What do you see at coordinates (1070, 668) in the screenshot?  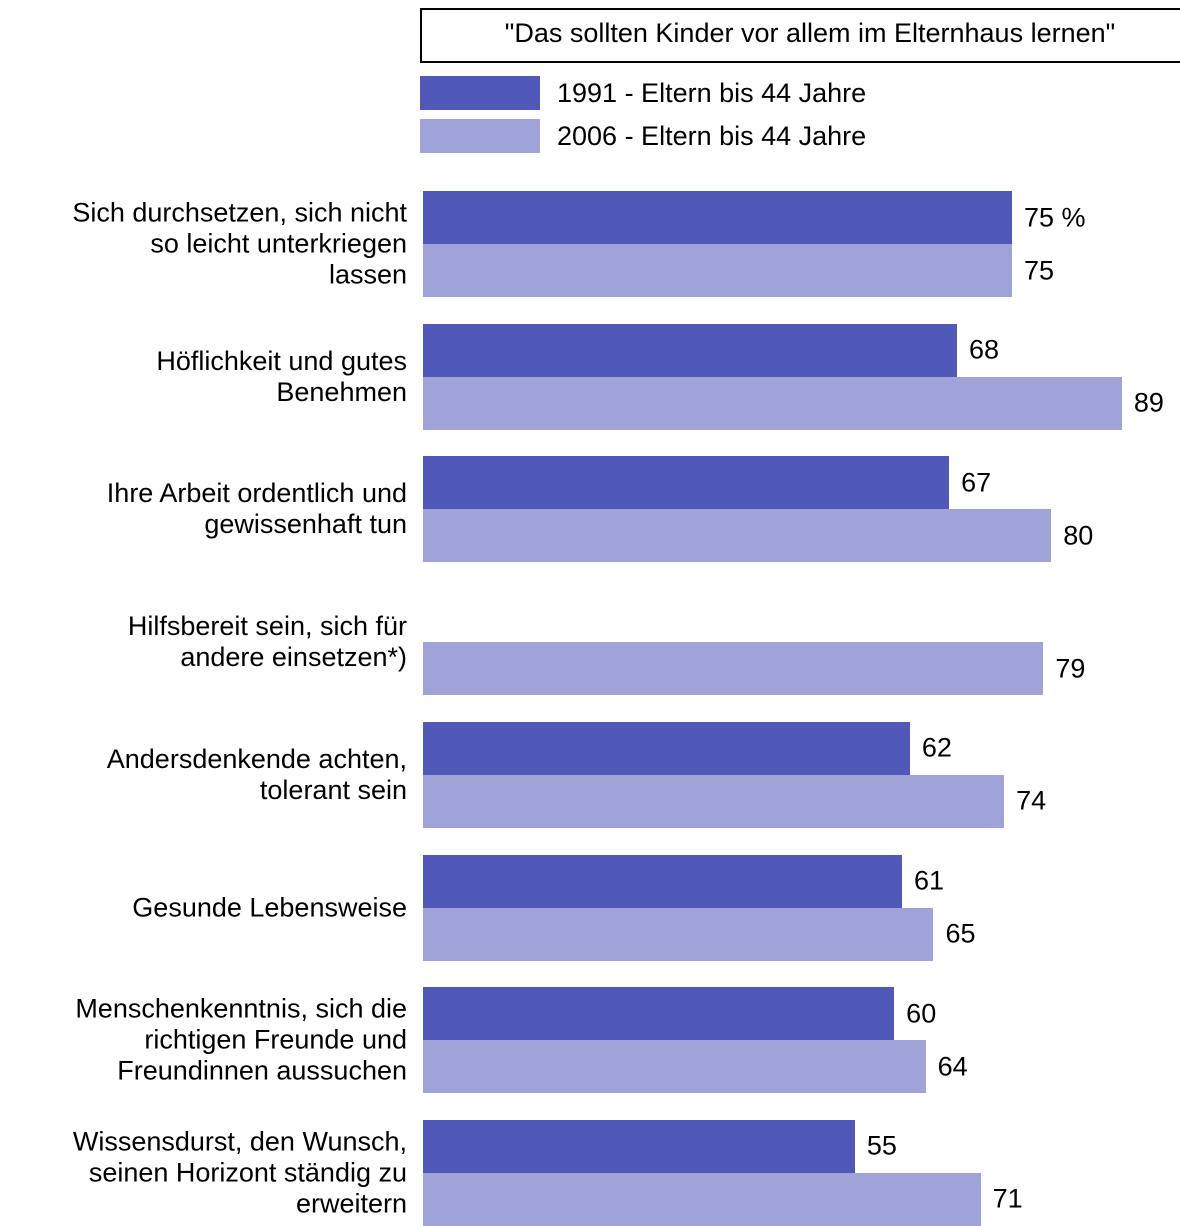 I see `value-label: 79` at bounding box center [1070, 668].